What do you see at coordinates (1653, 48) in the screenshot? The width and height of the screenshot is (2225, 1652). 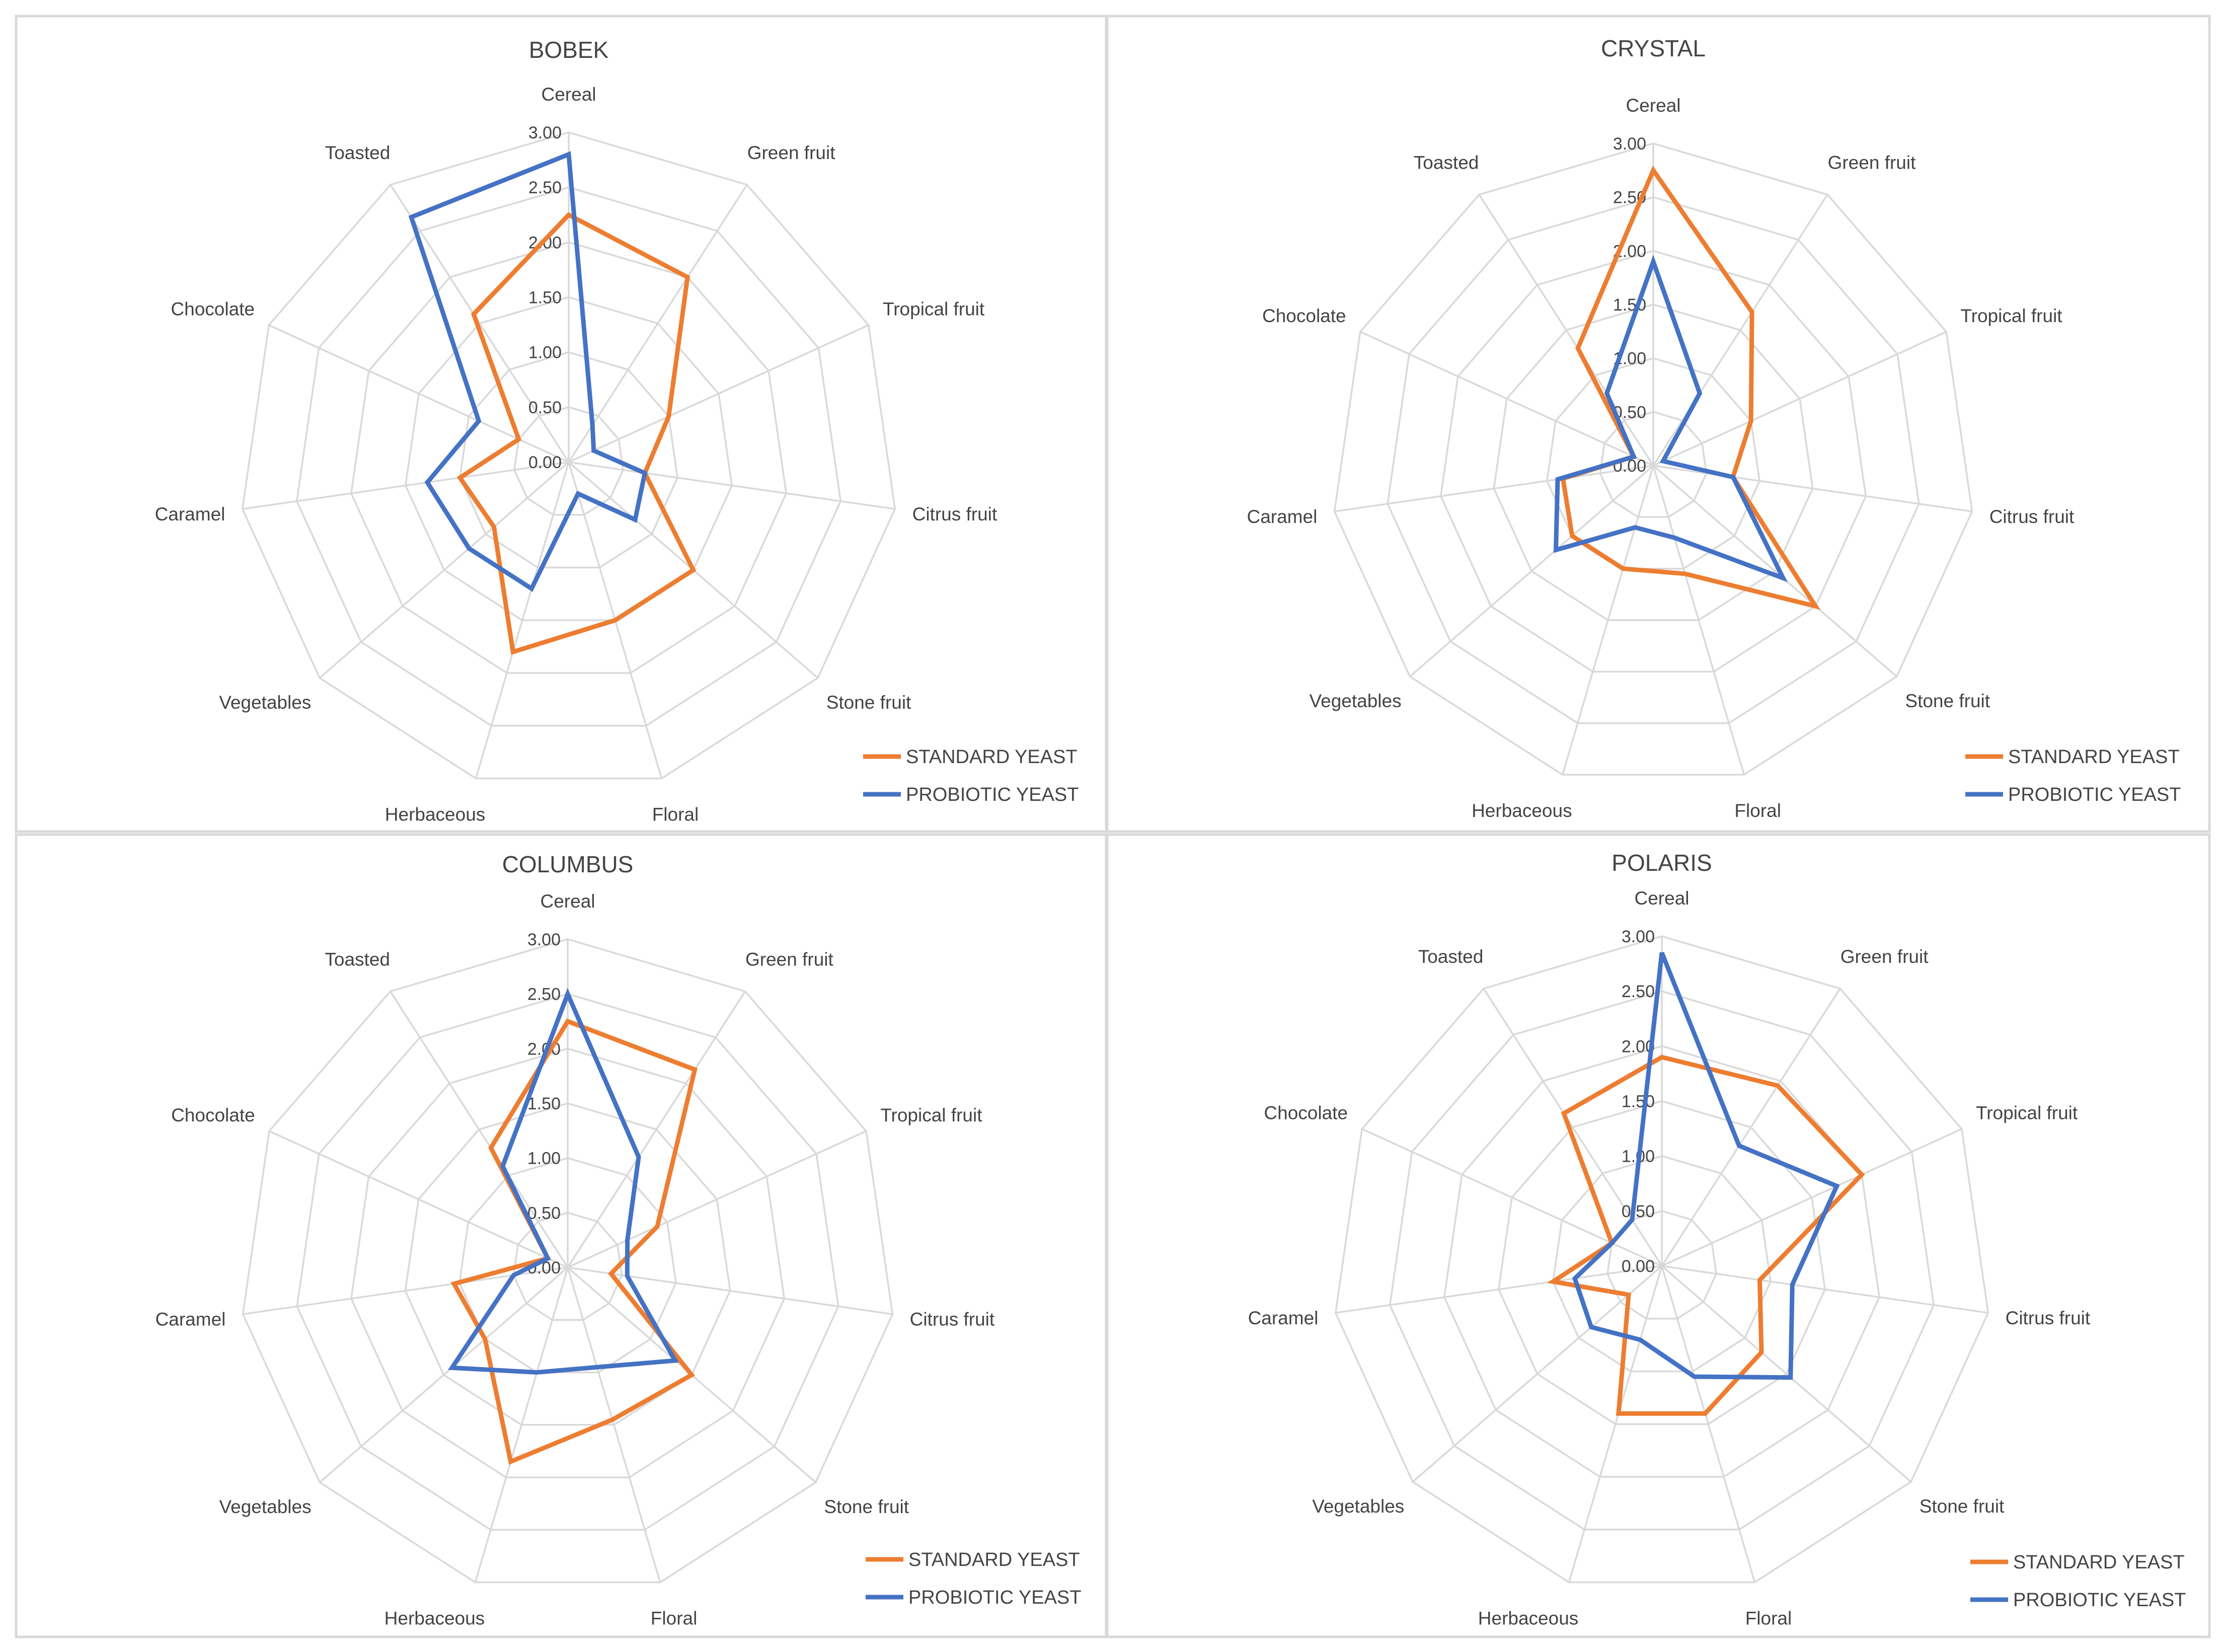 I see `chart-title: CRYSTAL` at bounding box center [1653, 48].